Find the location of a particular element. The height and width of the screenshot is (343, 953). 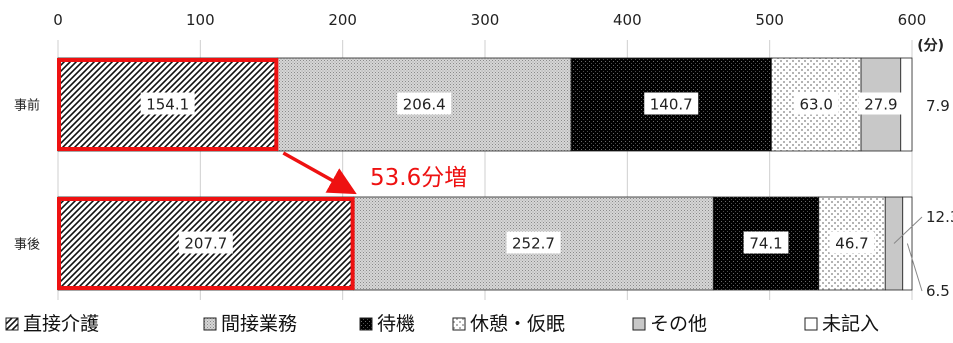

data-label: 206.4 is located at coordinates (424, 105).